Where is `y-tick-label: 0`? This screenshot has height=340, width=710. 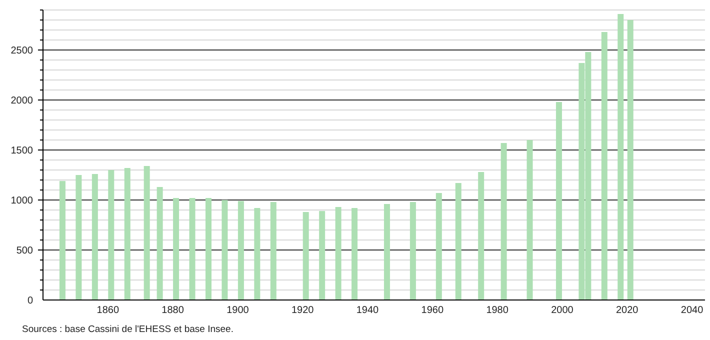 y-tick-label: 0 is located at coordinates (30, 301).